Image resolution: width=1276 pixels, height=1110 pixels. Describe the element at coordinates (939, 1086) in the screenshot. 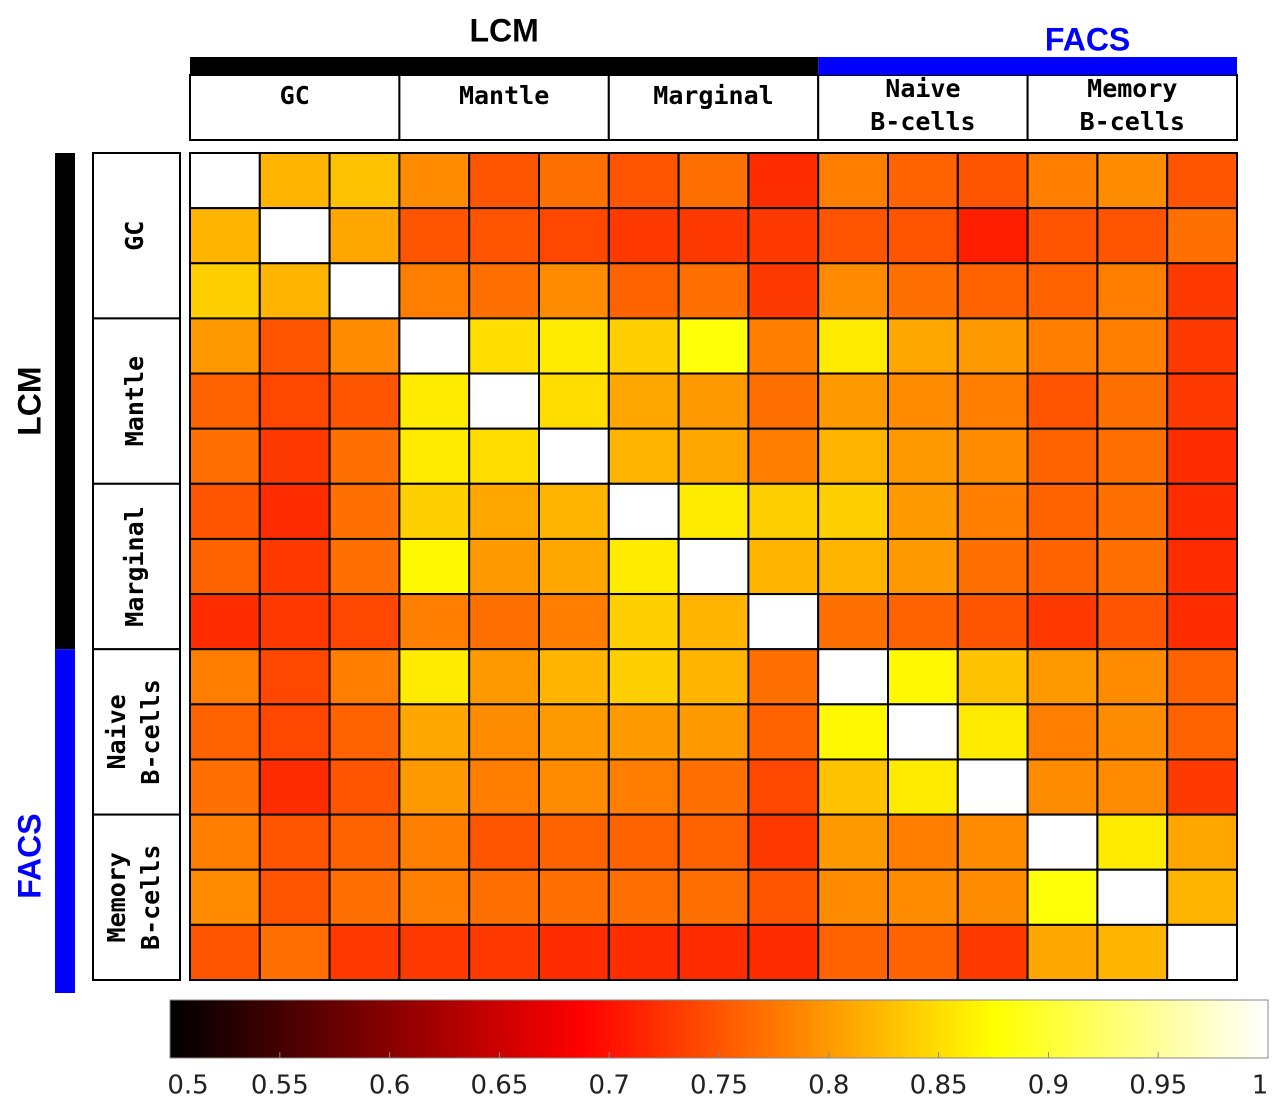

I see `colorbar-tick-label: 0.85` at that location.